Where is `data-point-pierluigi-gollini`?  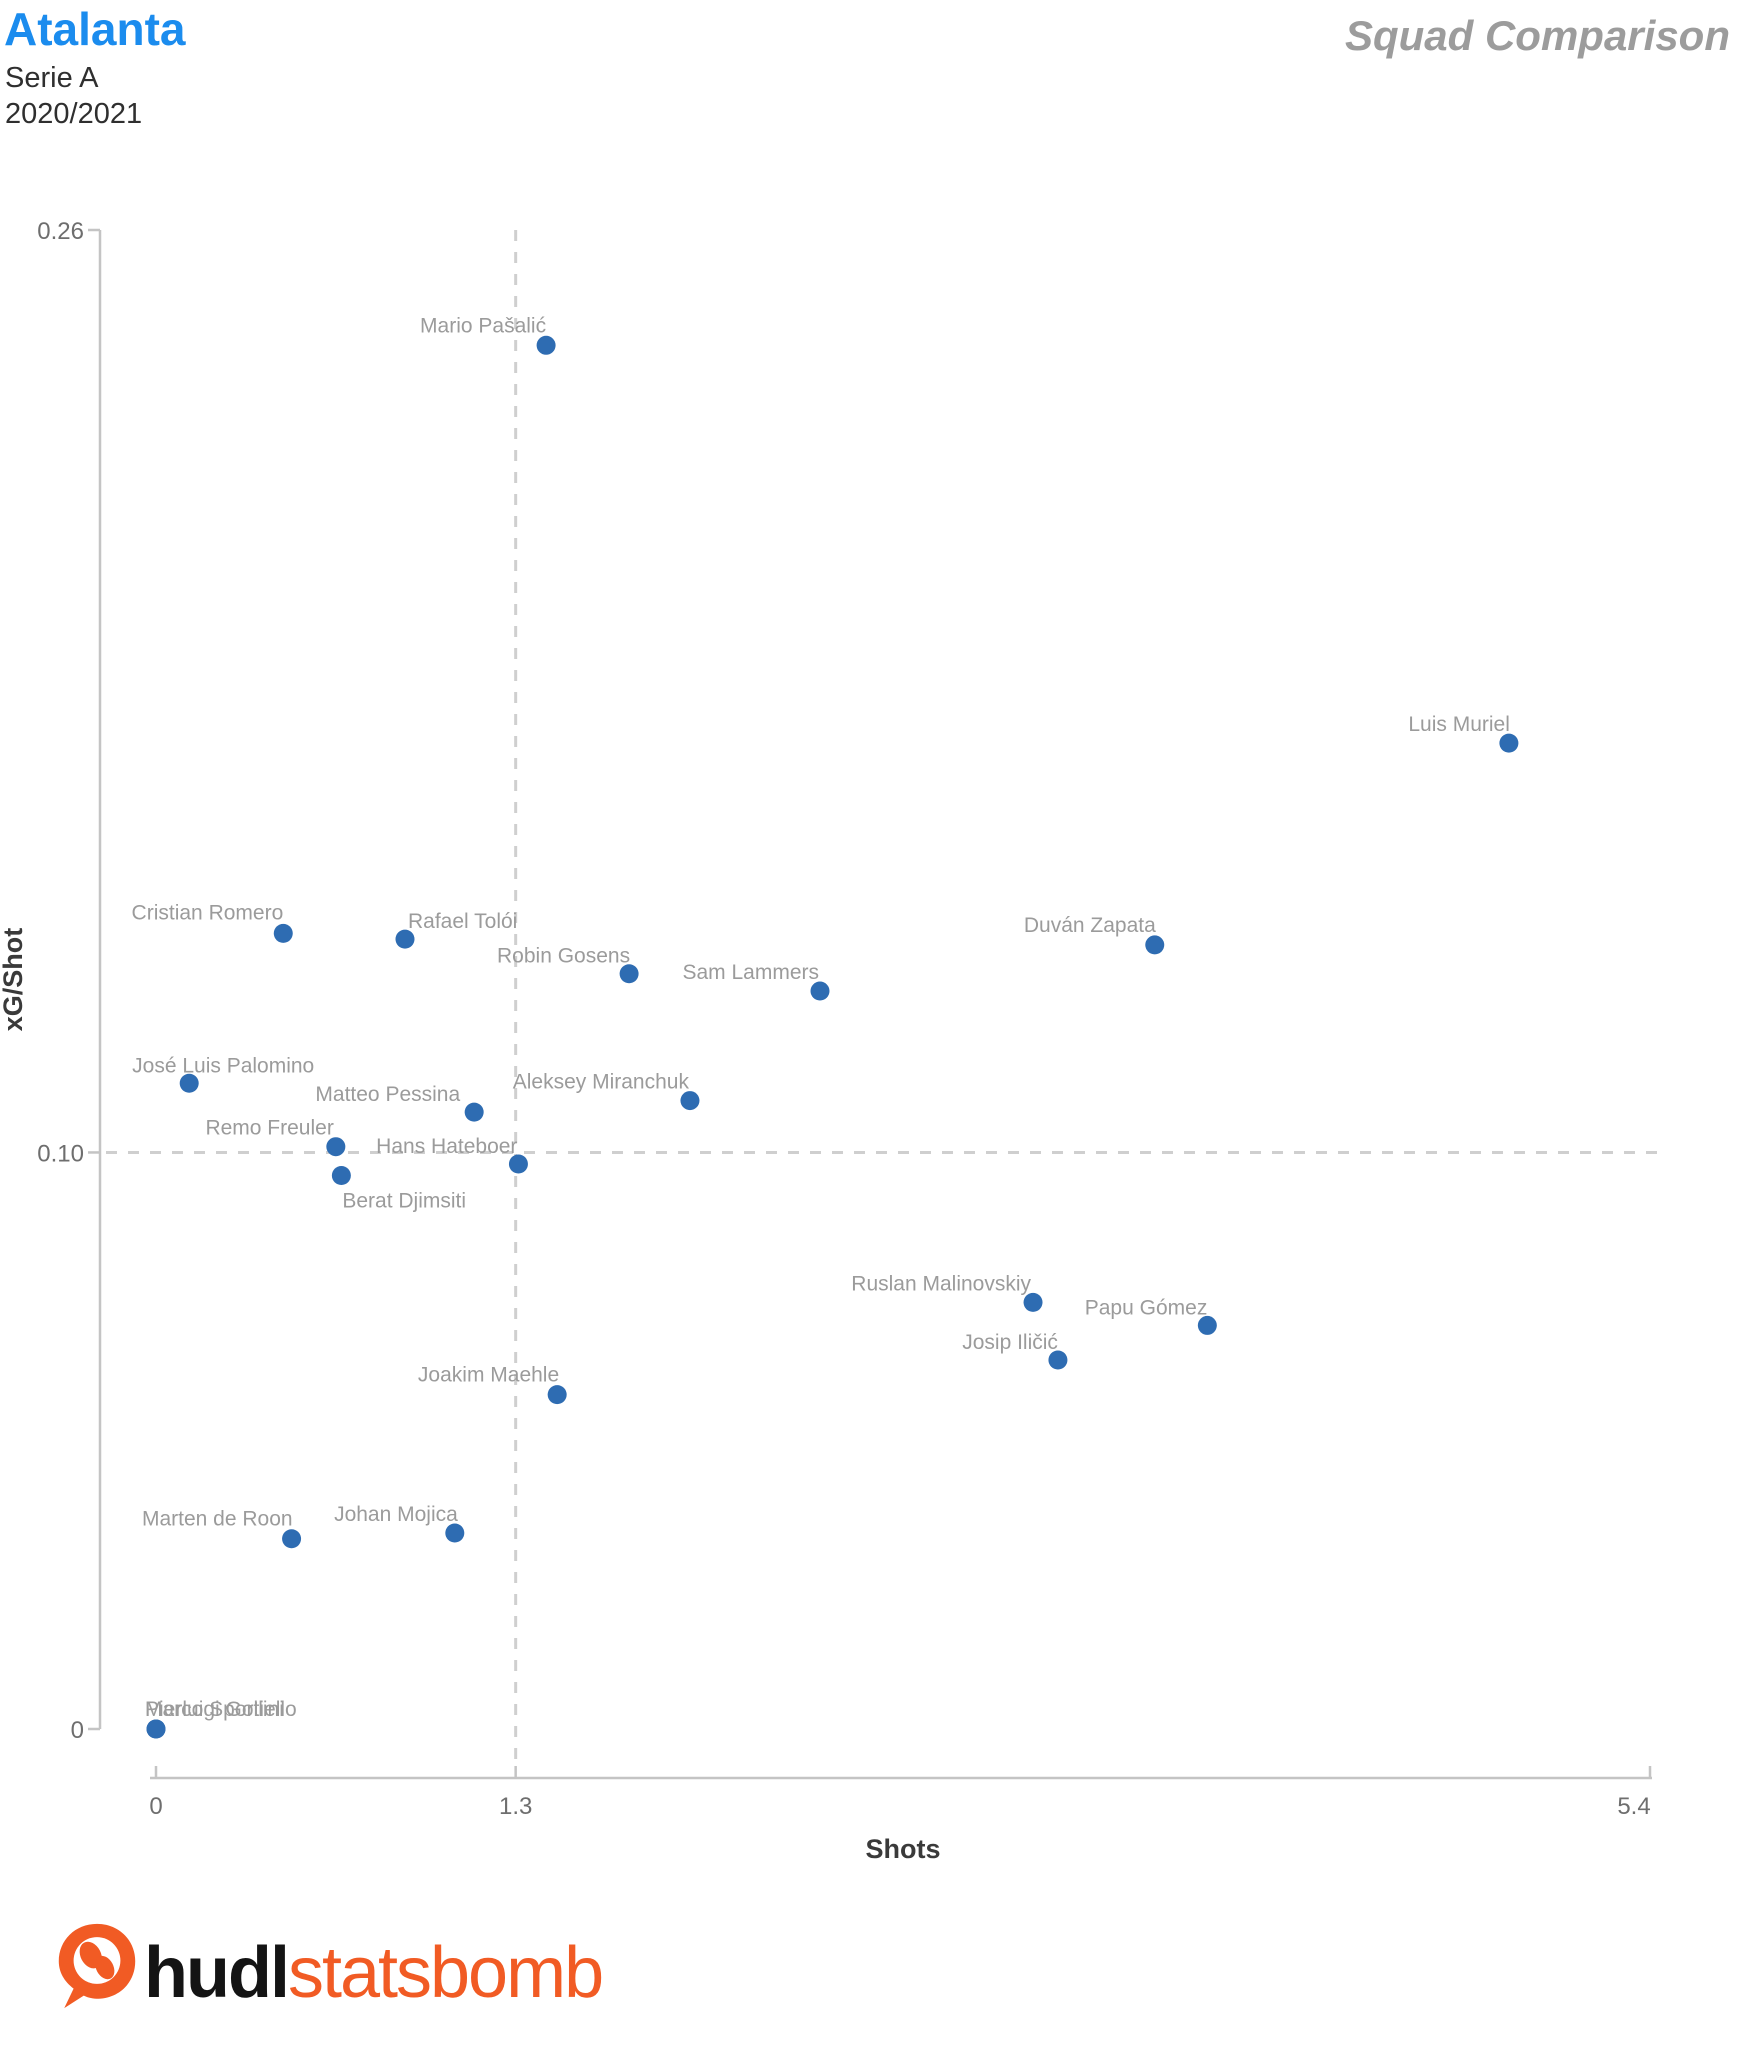 data-point-pierluigi-gollini is located at coordinates (156, 1729).